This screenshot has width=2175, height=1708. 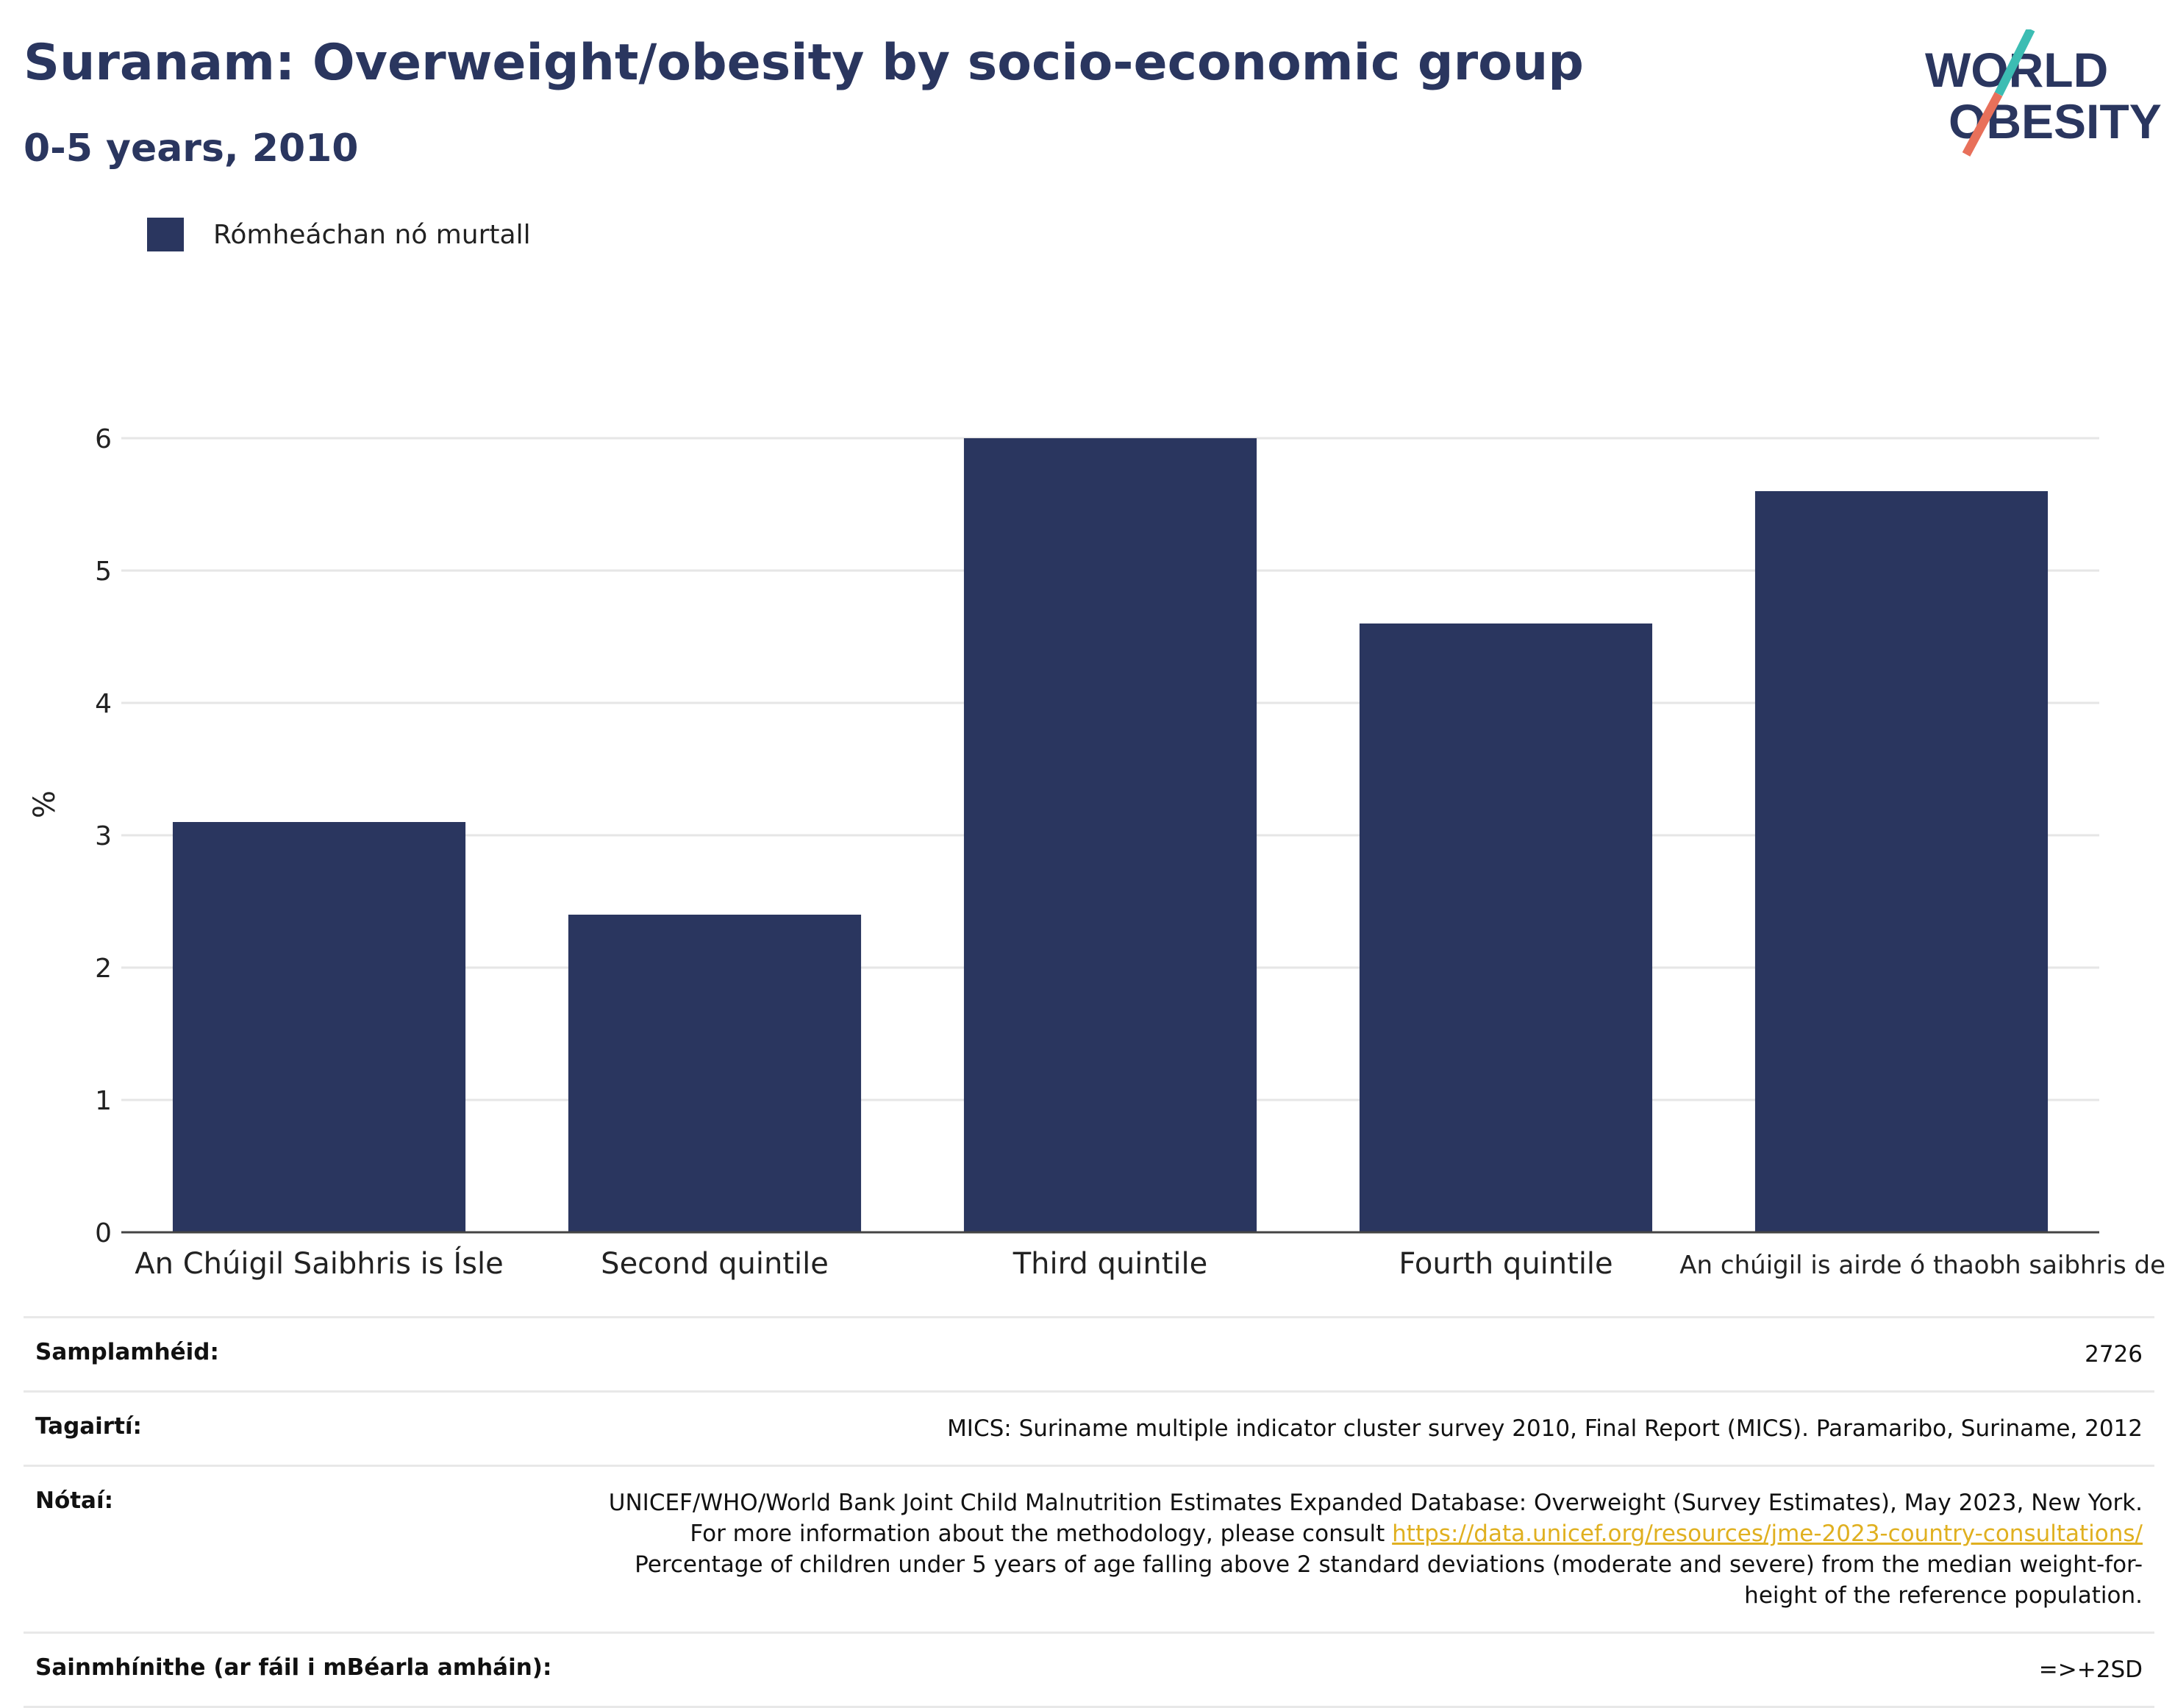 I want to click on definitions-value: =>+2SD, so click(x=2091, y=1670).